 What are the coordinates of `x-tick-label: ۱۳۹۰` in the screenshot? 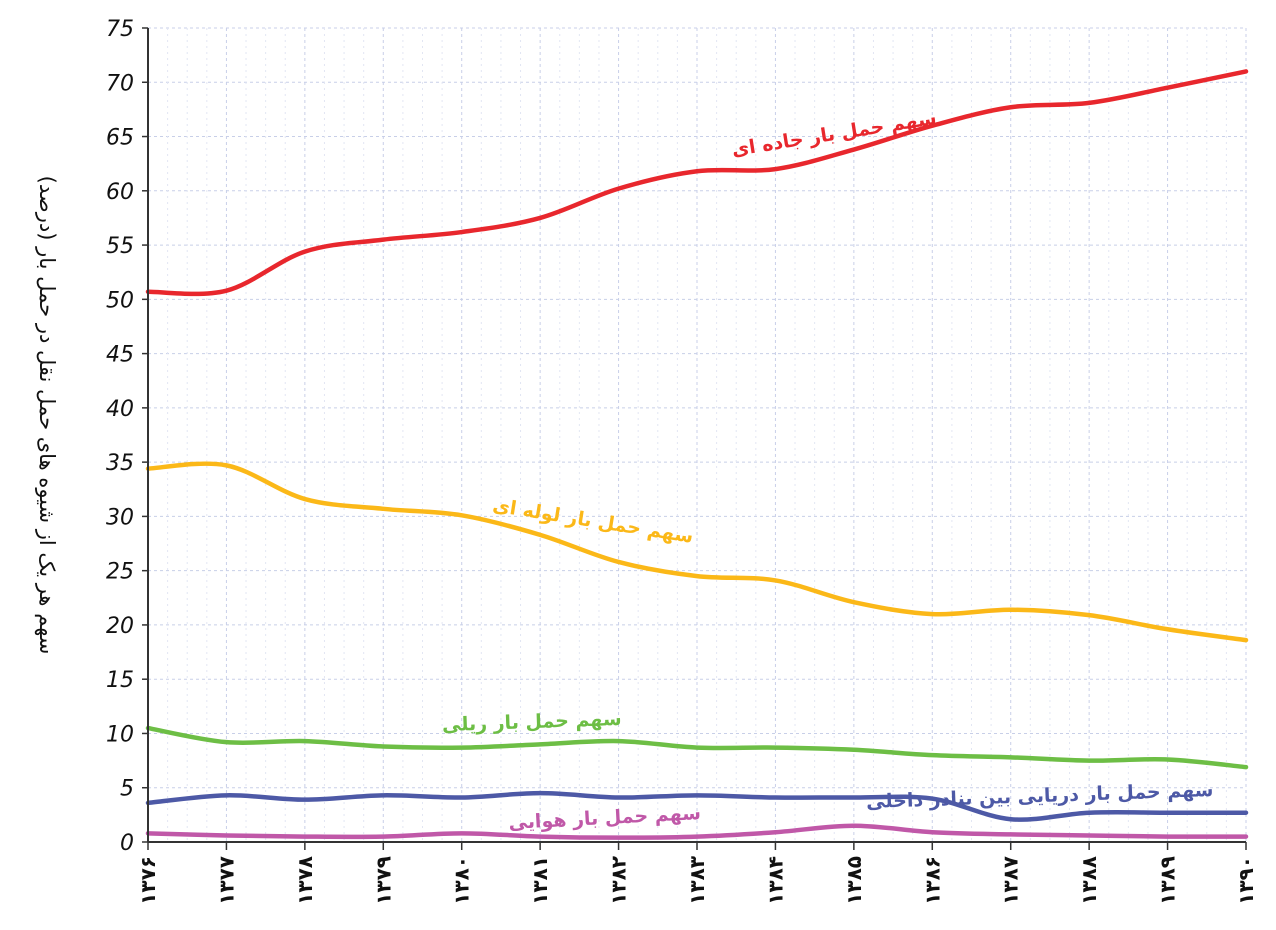 It's located at (1246, 880).